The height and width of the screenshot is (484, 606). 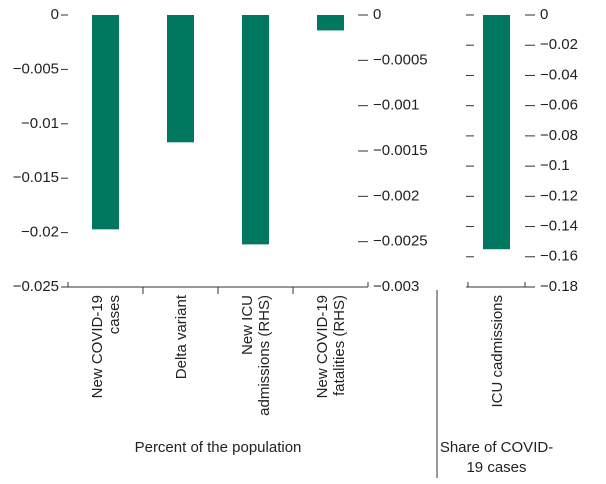 I want to click on x-tick-label-box: New ICU admissions (RHS), so click(x=255, y=355).